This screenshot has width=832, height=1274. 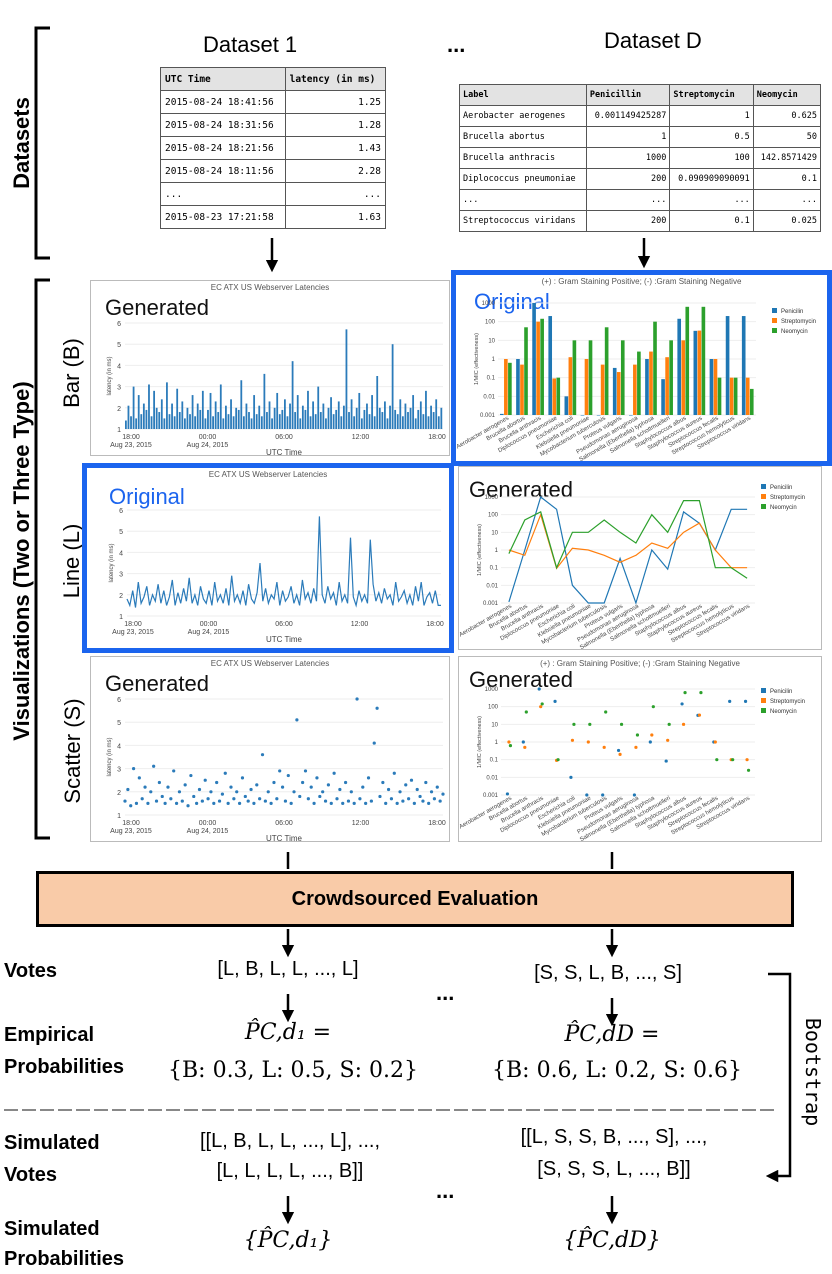 What do you see at coordinates (335, 217) in the screenshot?
I see `table-cell: 1.63` at bounding box center [335, 217].